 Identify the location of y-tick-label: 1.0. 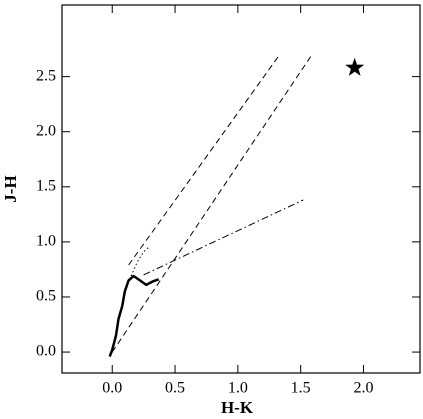
(46, 241).